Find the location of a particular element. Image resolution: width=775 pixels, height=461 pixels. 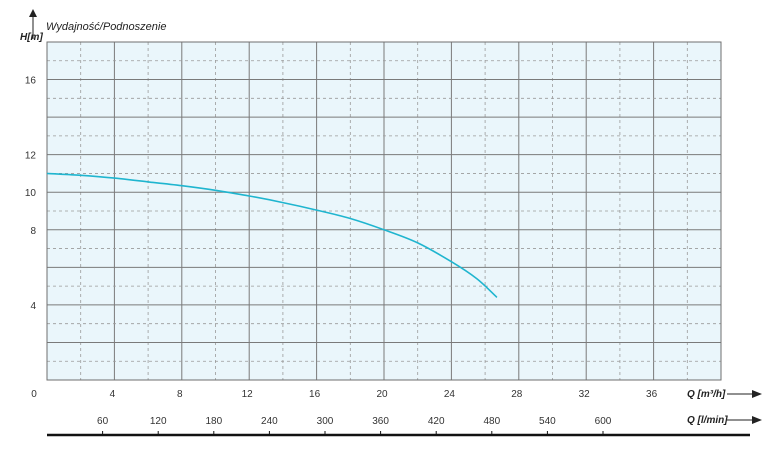

y-tick-label: 10 is located at coordinates (31, 193).